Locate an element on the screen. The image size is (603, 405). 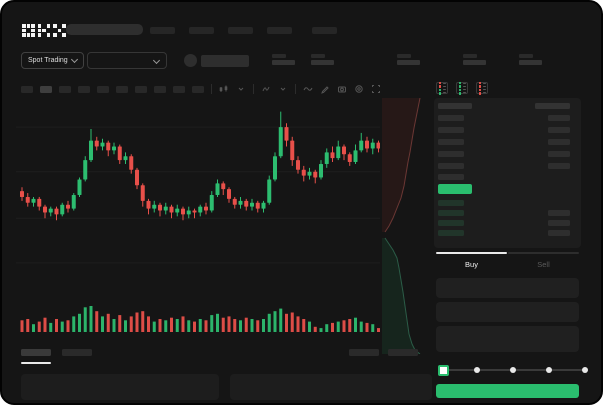
pair-selector is located at coordinates (127, 60).